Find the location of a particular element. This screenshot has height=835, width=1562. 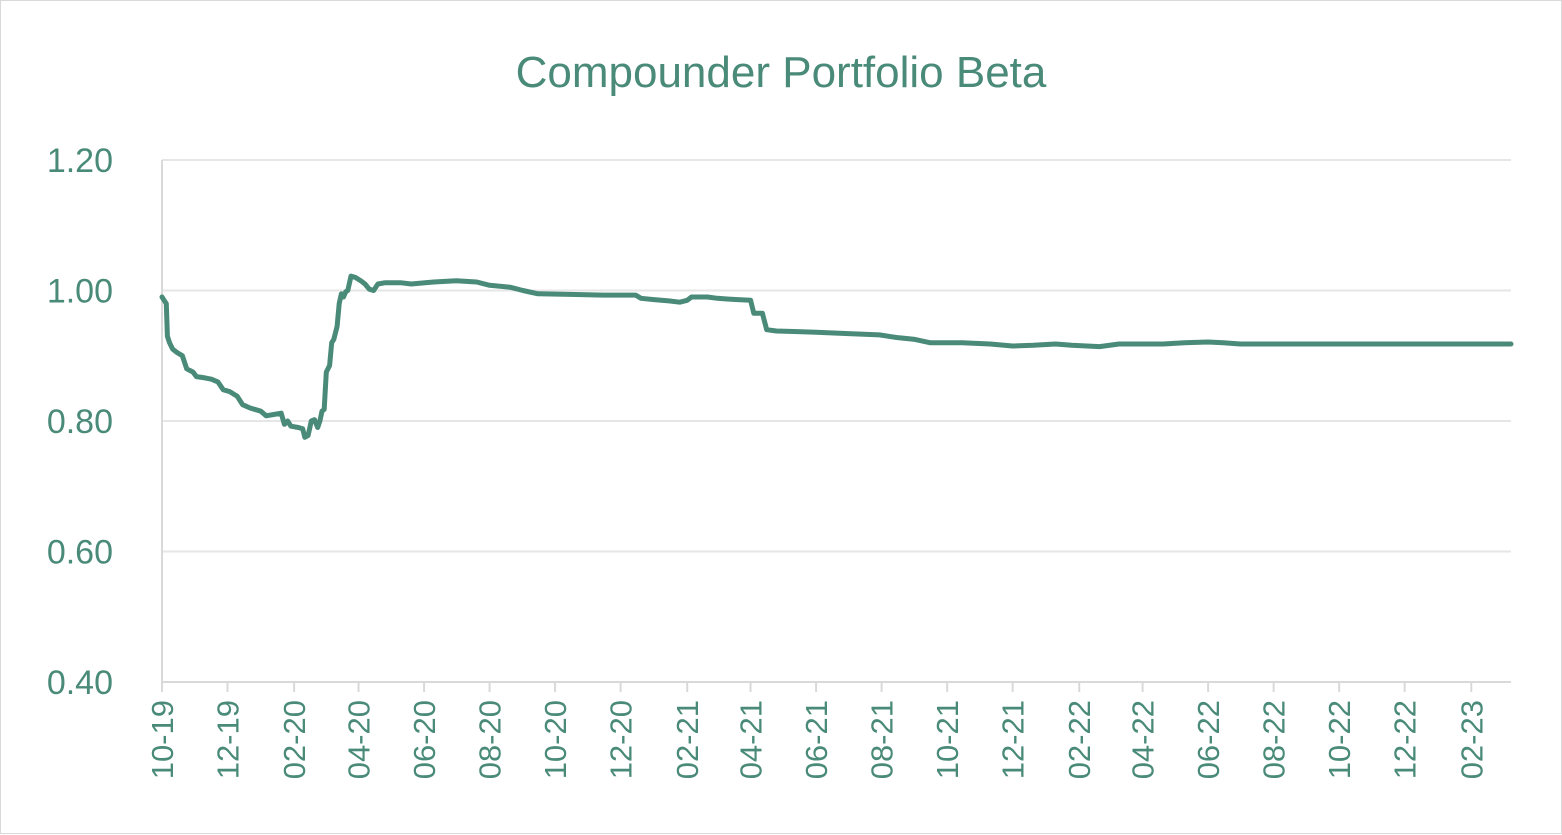

x-tick-label: 08-21 is located at coordinates (882, 739).